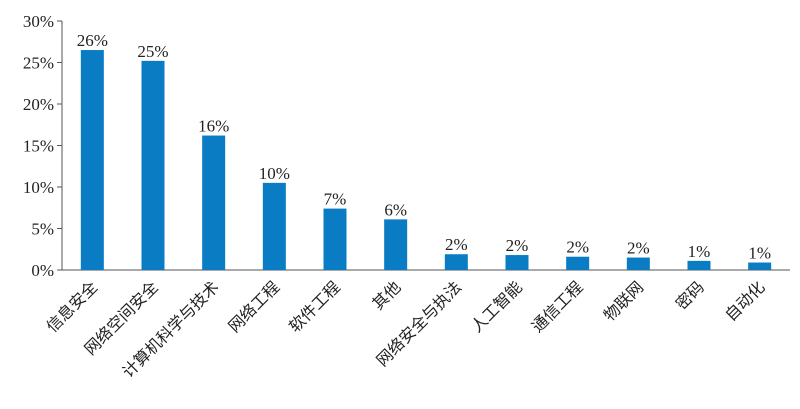 The height and width of the screenshot is (409, 800). I want to click on data-label: 26%, so click(92, 40).